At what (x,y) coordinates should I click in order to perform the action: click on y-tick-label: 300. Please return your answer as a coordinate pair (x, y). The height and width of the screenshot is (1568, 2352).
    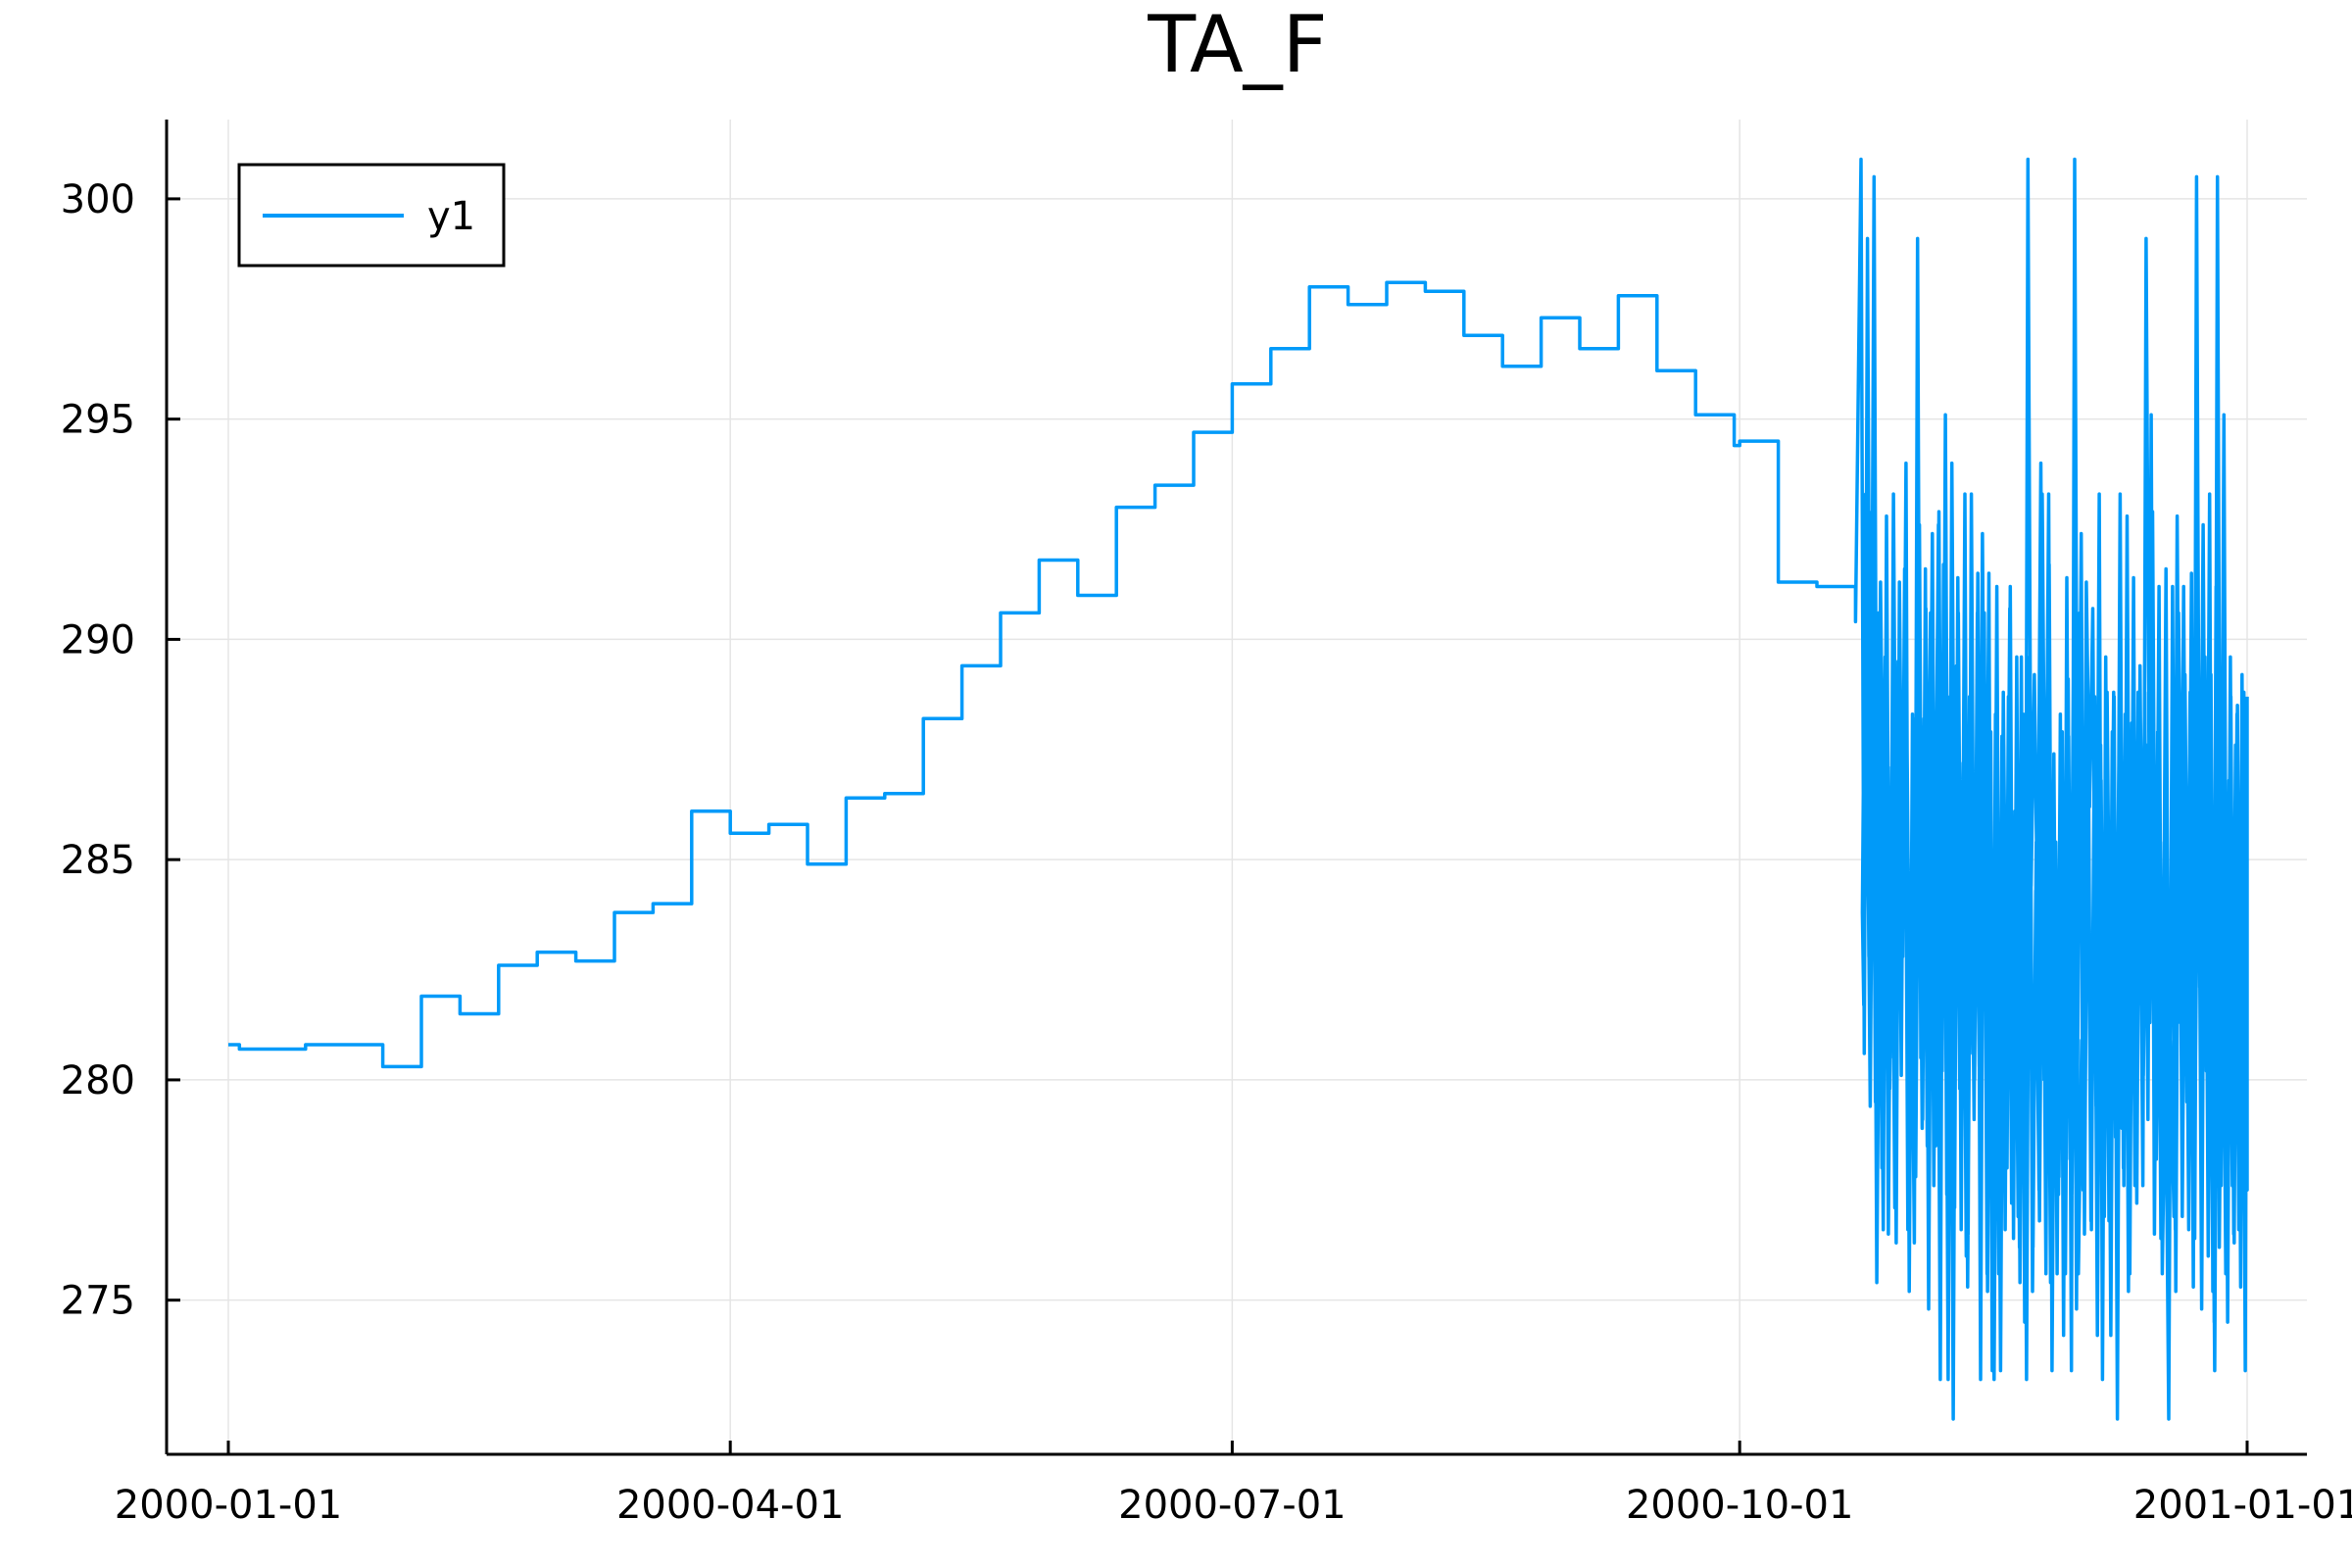
    Looking at the image, I should click on (98, 199).